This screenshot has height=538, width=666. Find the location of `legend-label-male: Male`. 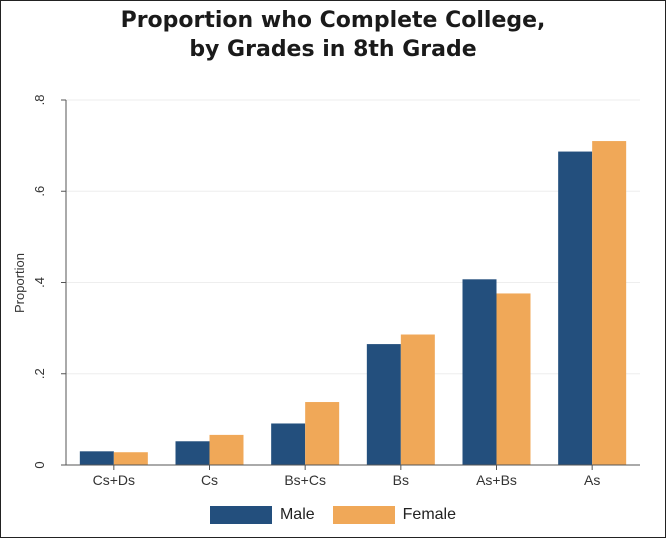

legend-label-male: Male is located at coordinates (297, 514).